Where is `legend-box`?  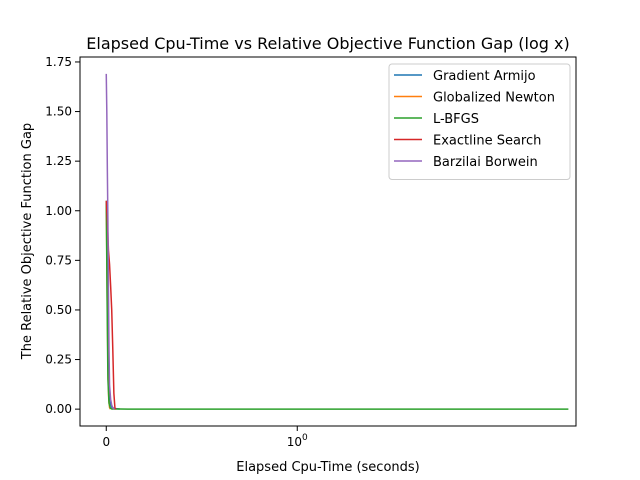 legend-box is located at coordinates (479, 121).